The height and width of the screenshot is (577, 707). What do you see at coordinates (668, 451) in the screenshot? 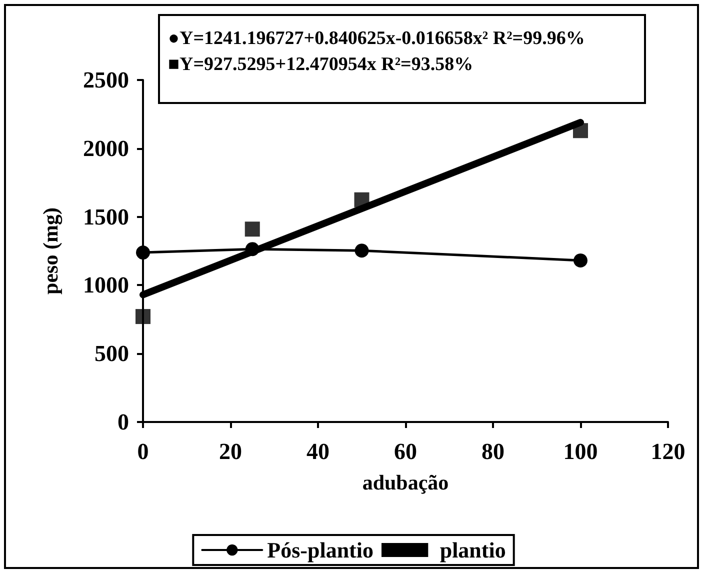
I see `x-tick-label: 120` at bounding box center [668, 451].